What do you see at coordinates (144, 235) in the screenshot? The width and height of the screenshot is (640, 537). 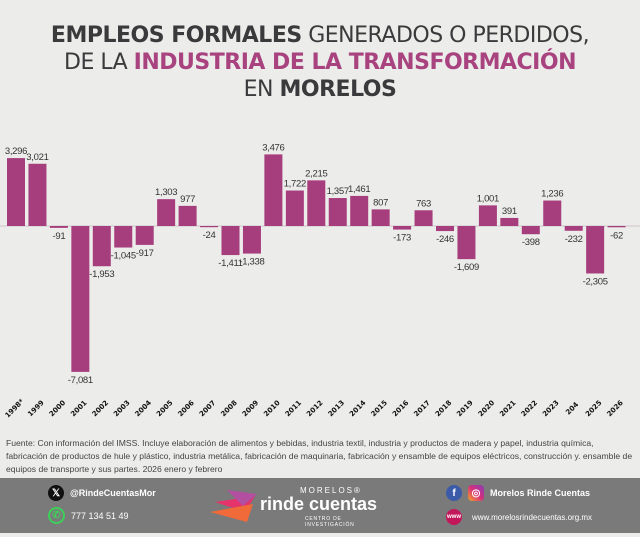 I see `bar-2004` at bounding box center [144, 235].